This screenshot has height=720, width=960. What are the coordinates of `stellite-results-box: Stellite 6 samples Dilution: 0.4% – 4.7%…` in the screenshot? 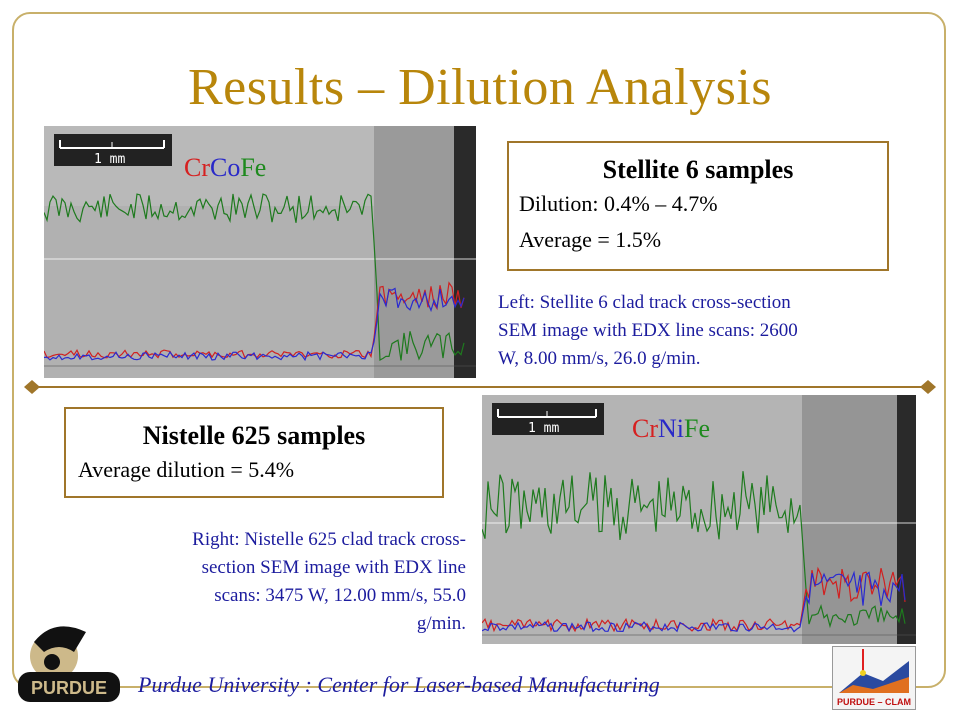 It's located at (698, 206).